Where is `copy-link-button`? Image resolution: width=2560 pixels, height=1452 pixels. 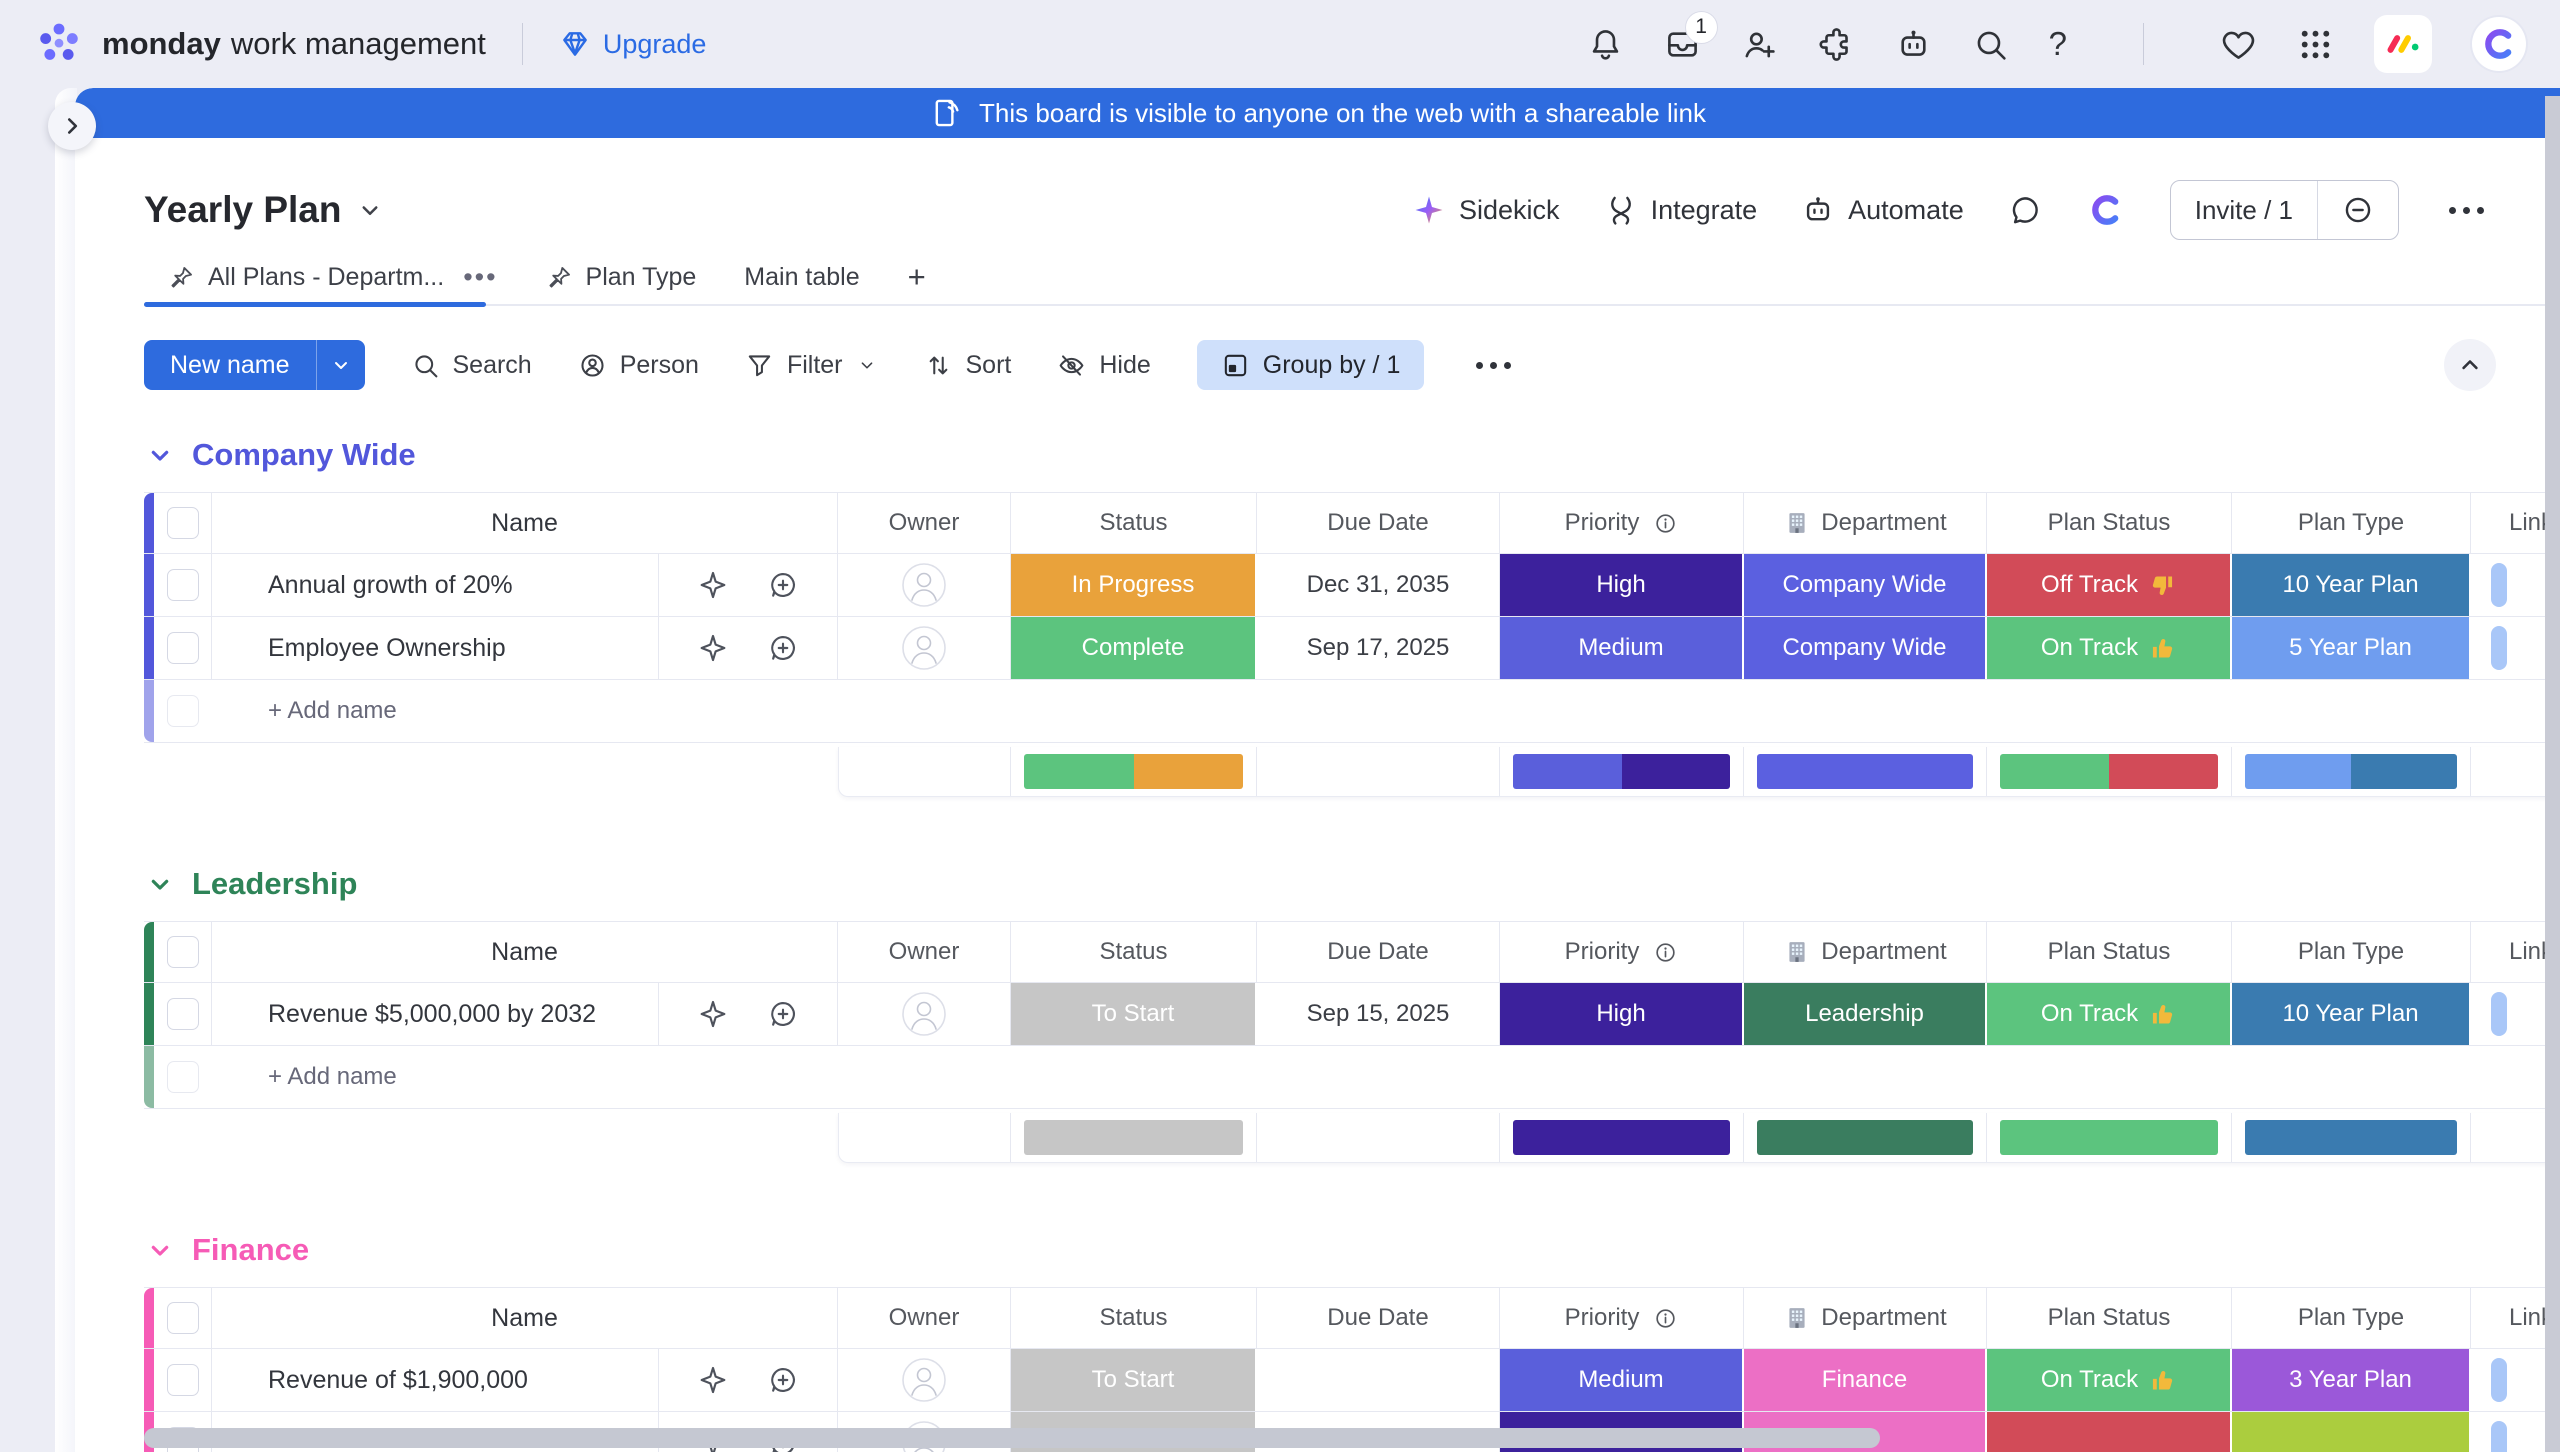 copy-link-button is located at coordinates (2358, 210).